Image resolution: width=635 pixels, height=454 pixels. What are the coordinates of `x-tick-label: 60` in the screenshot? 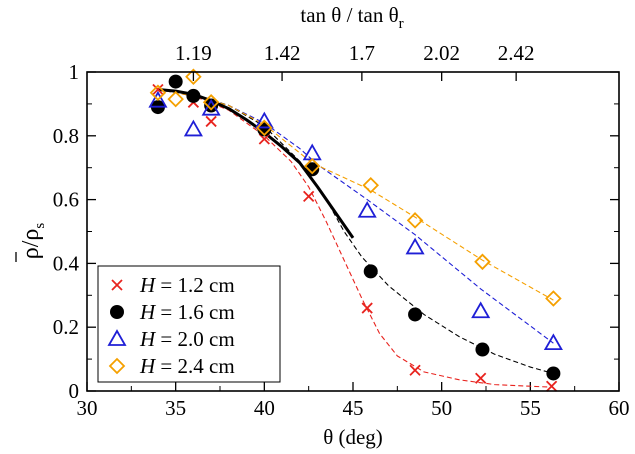 It's located at (619, 408).